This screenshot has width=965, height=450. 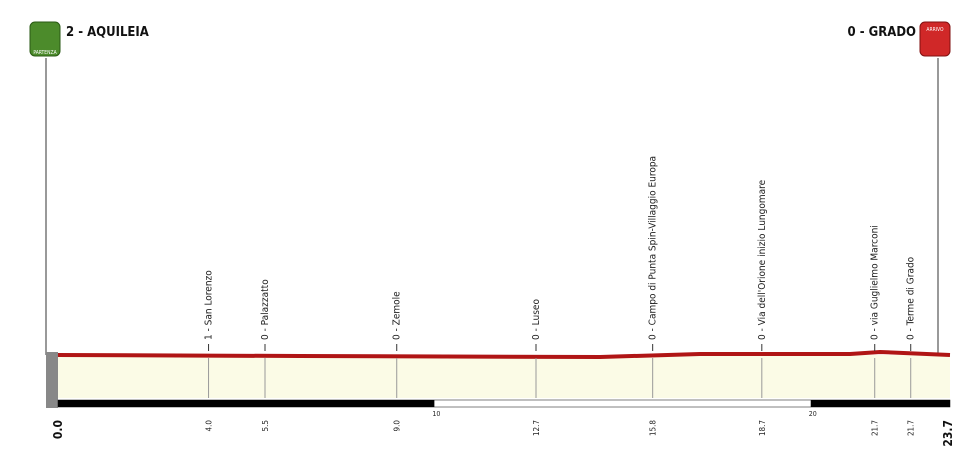 What do you see at coordinates (107, 32) in the screenshot?
I see `start-label: 2 - AQUILEIA` at bounding box center [107, 32].